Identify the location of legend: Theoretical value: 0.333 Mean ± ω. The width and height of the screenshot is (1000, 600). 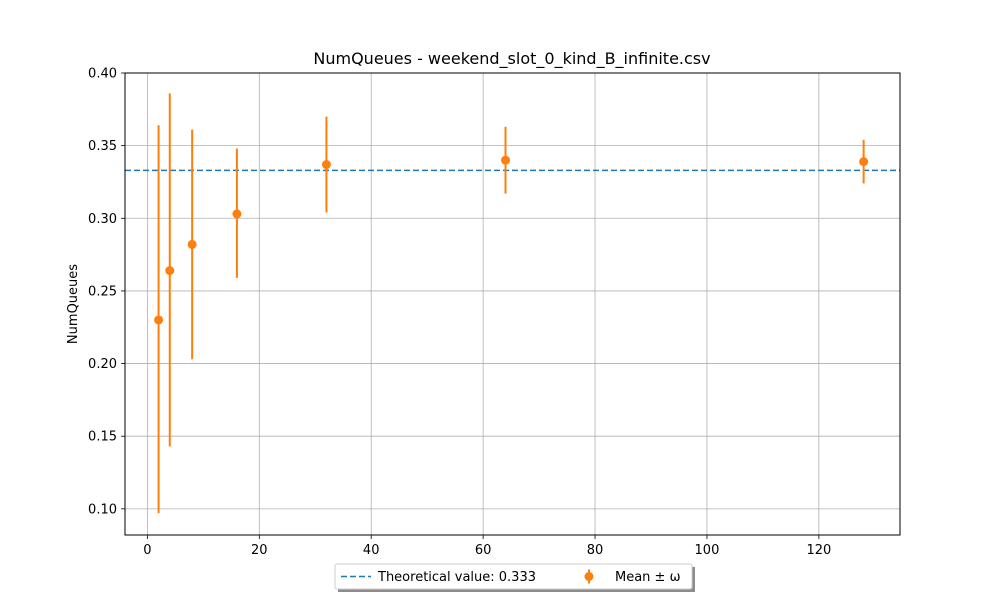
(514, 577).